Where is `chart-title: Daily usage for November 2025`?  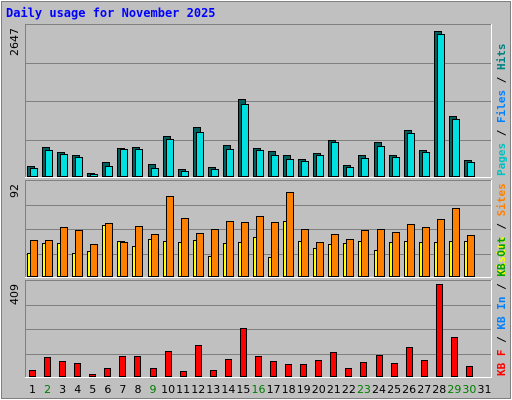
chart-title: Daily usage for November 2025 is located at coordinates (111, 13).